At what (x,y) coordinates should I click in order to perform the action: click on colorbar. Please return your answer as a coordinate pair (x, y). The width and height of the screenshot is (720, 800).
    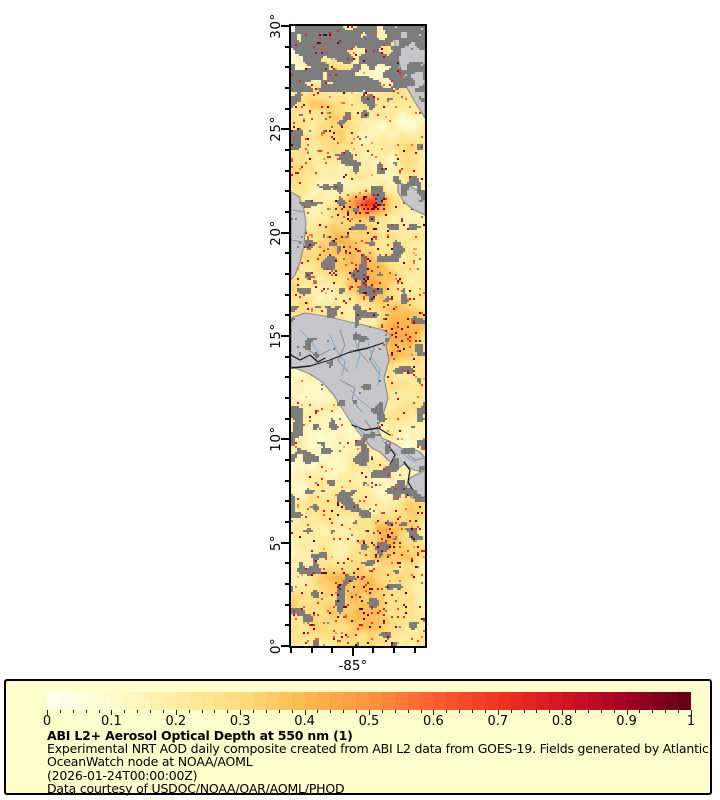
    Looking at the image, I should click on (369, 701).